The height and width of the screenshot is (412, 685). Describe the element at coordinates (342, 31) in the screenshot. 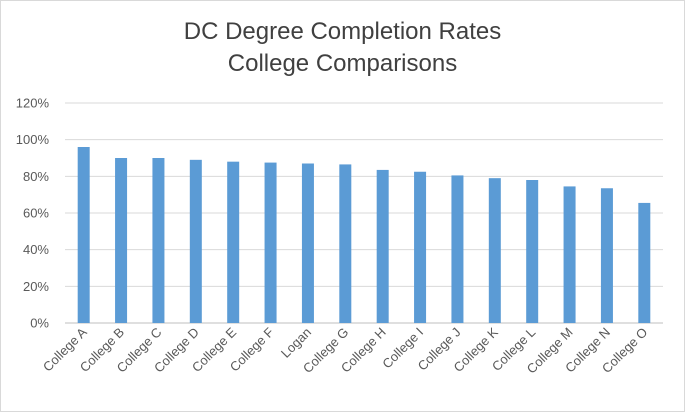

I see `chart-title: DC Degree Completion Rates` at that location.